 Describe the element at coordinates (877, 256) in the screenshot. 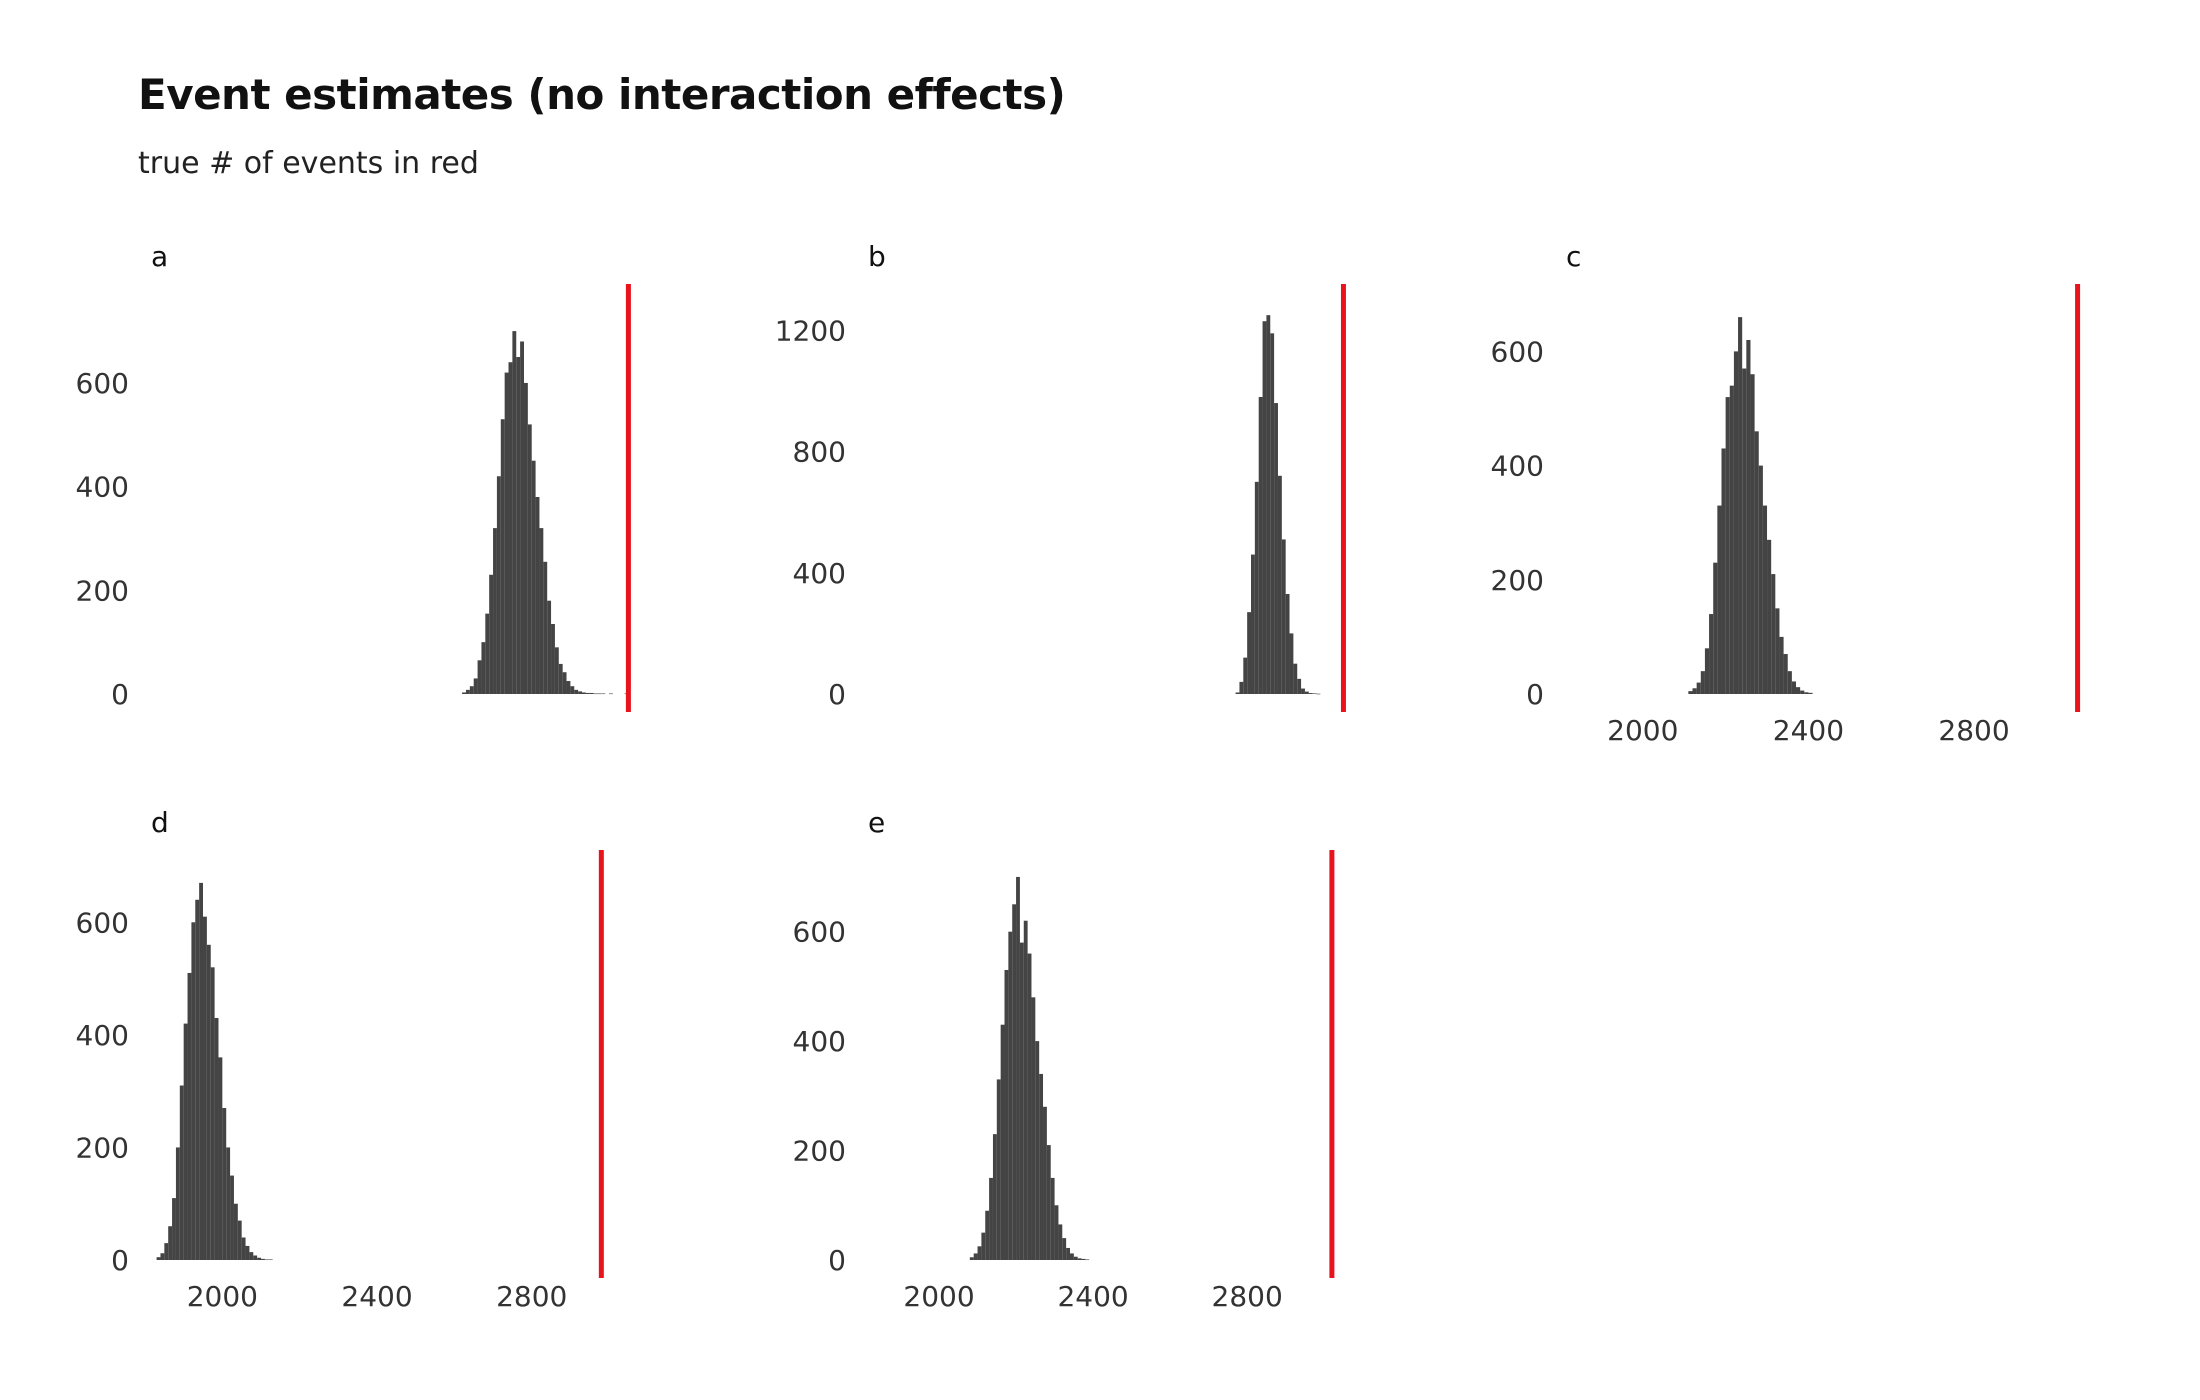

I see `facet-label-b: b` at that location.